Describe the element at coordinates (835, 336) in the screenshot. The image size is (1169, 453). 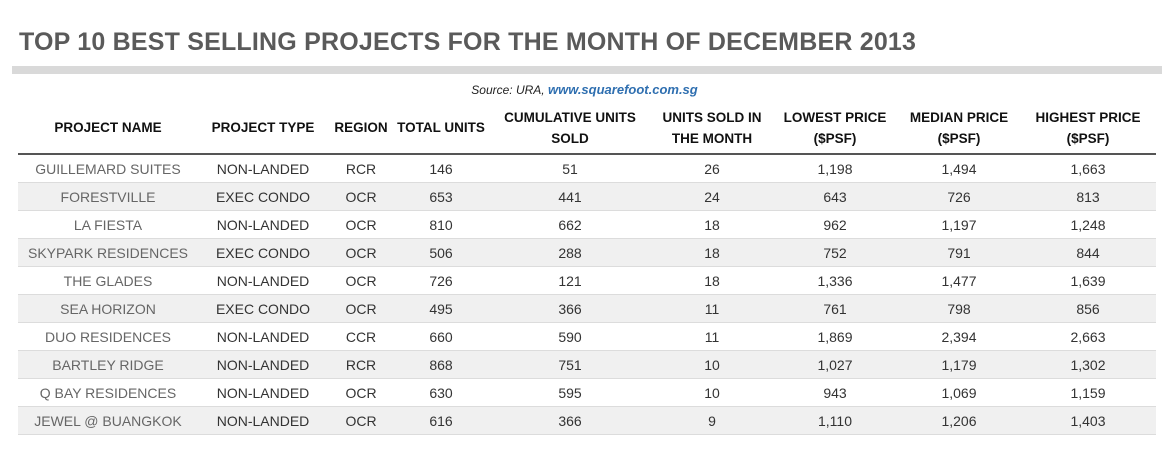
I see `lowest-price-cell: 1,869` at that location.